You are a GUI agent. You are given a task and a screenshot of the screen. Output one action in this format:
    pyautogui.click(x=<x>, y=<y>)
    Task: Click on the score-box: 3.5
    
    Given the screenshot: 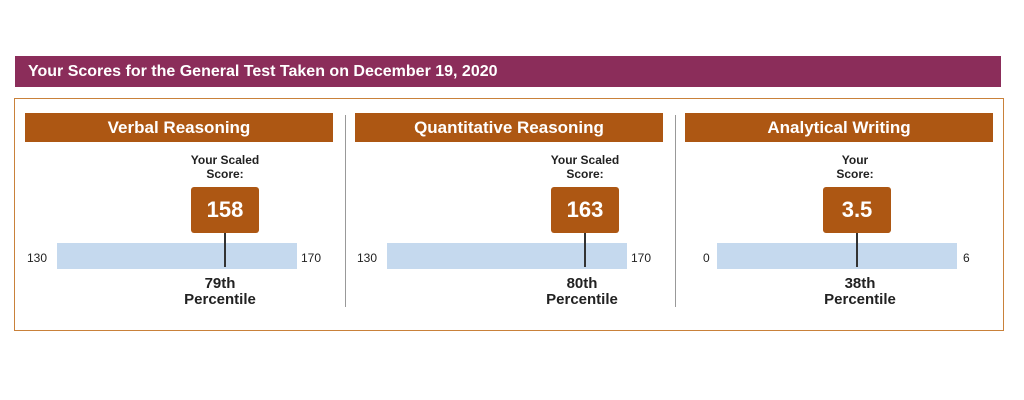 What is the action you would take?
    pyautogui.click(x=857, y=210)
    